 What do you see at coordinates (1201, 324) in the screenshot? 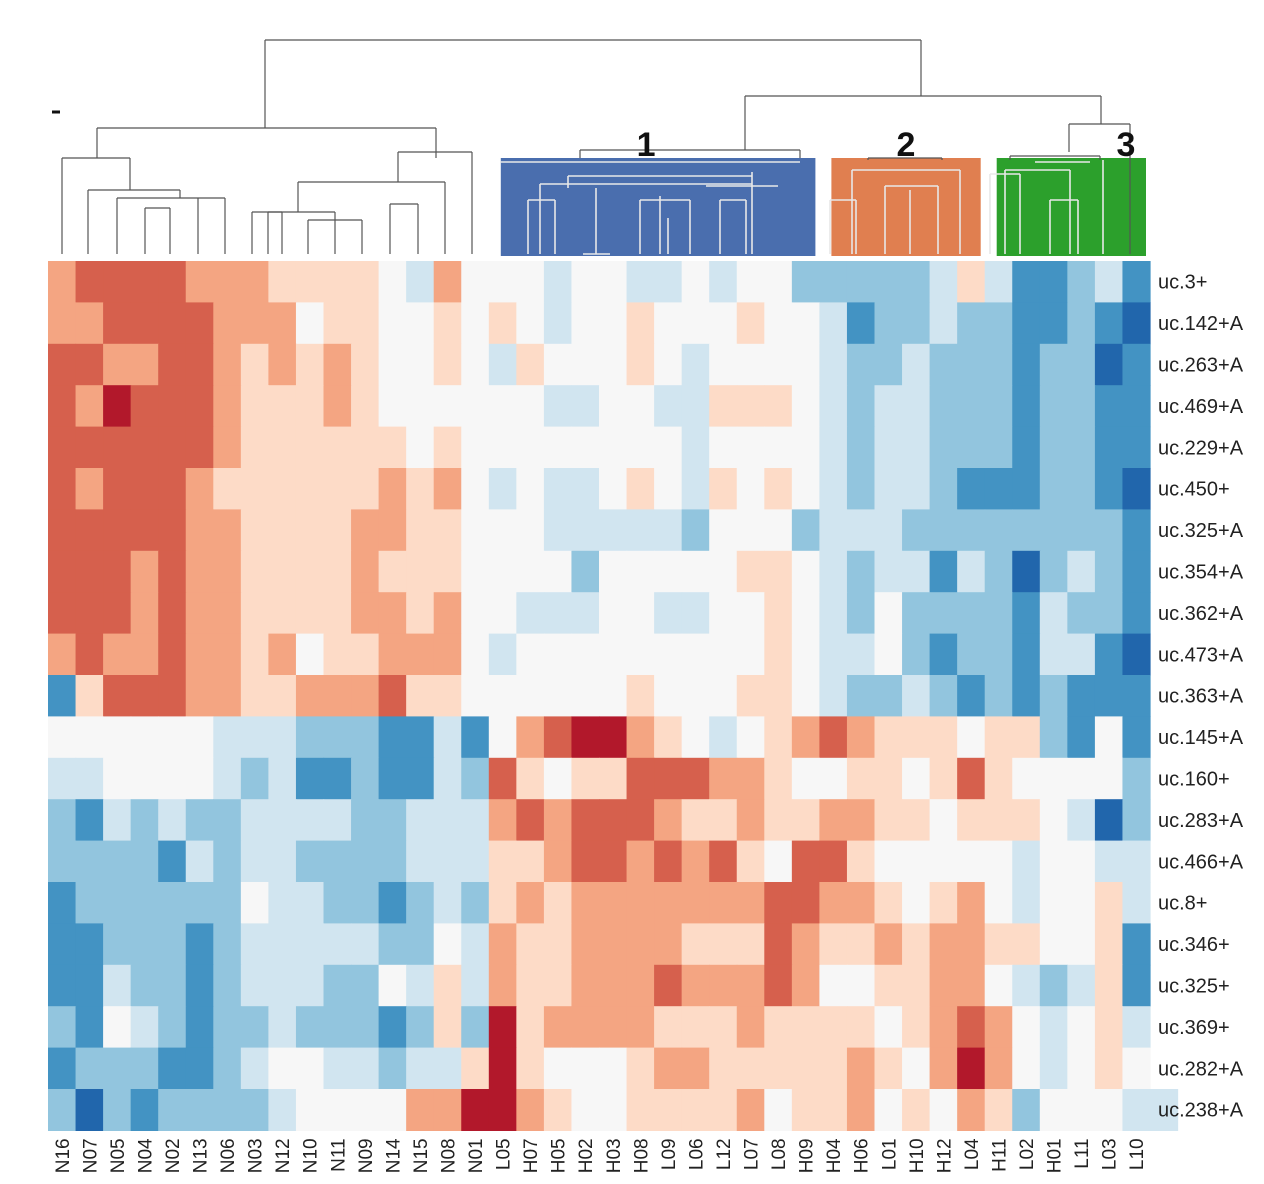
I see `row-label: uc.142+A` at bounding box center [1201, 324].